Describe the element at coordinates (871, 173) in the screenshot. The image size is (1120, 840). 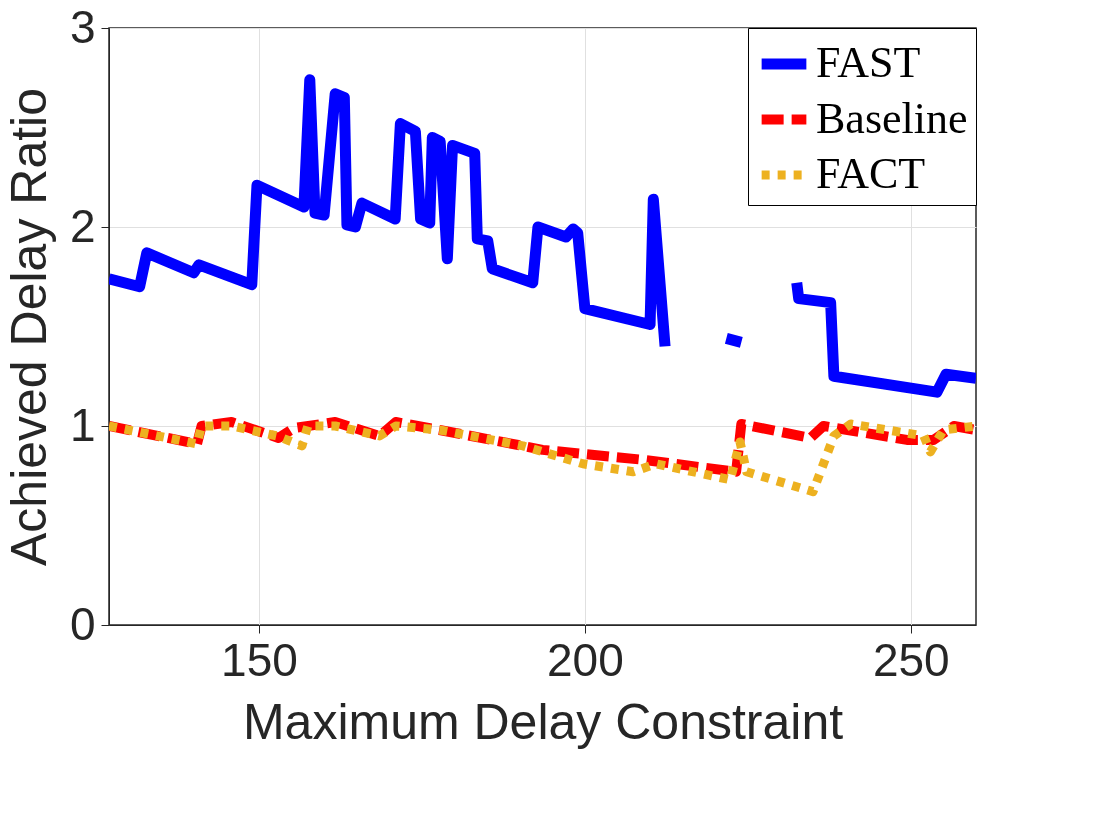
I see `legend-label: FACT` at that location.